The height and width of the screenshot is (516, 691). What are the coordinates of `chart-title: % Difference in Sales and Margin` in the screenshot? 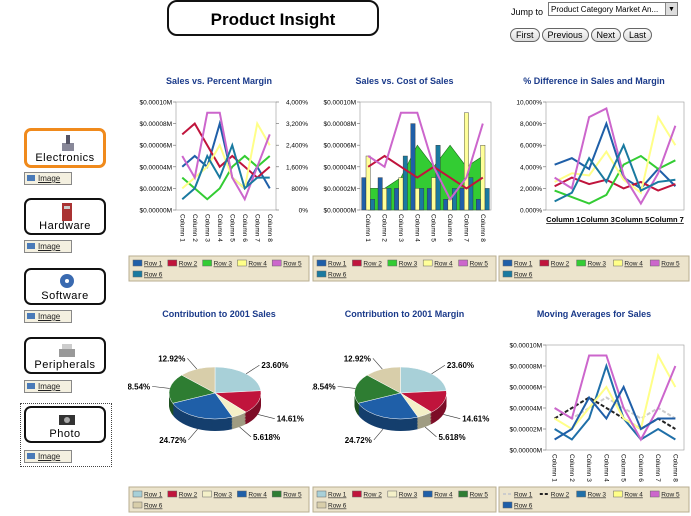 It's located at (594, 81).